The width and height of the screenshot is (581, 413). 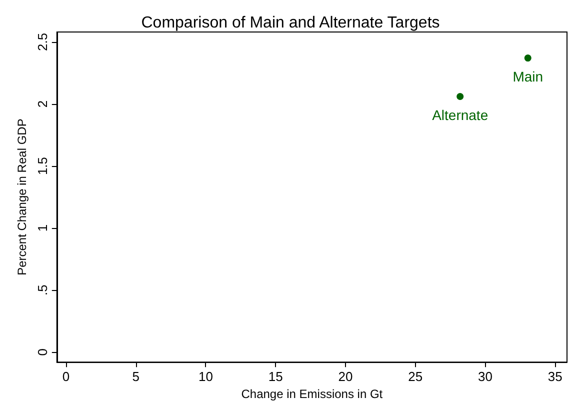 I want to click on x-tick-label: 30, so click(x=485, y=376).